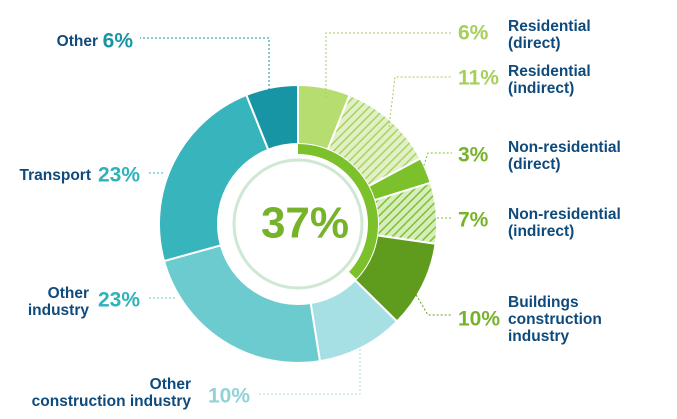 The height and width of the screenshot is (419, 677). I want to click on slice-percent-8: 6%, so click(118, 41).